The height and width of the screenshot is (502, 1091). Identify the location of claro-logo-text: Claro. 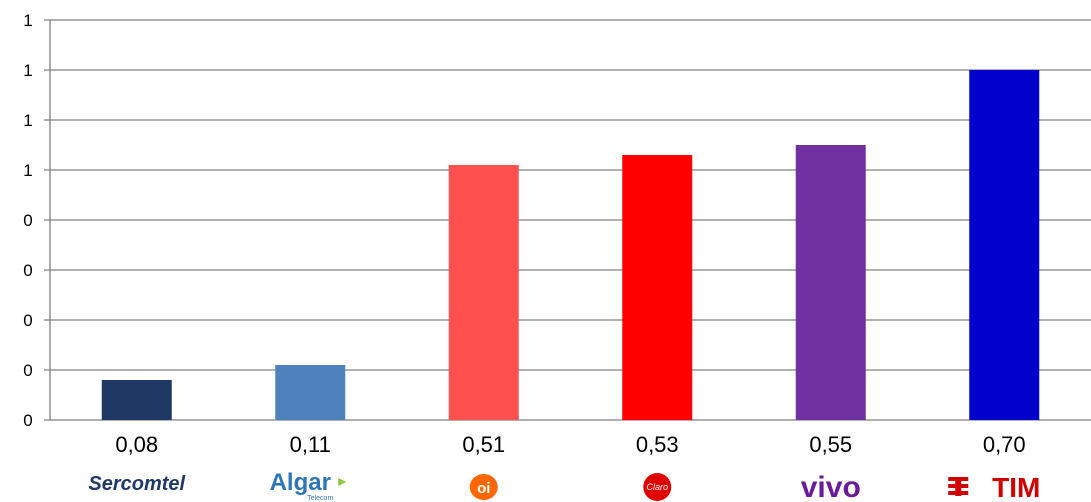
(657, 487).